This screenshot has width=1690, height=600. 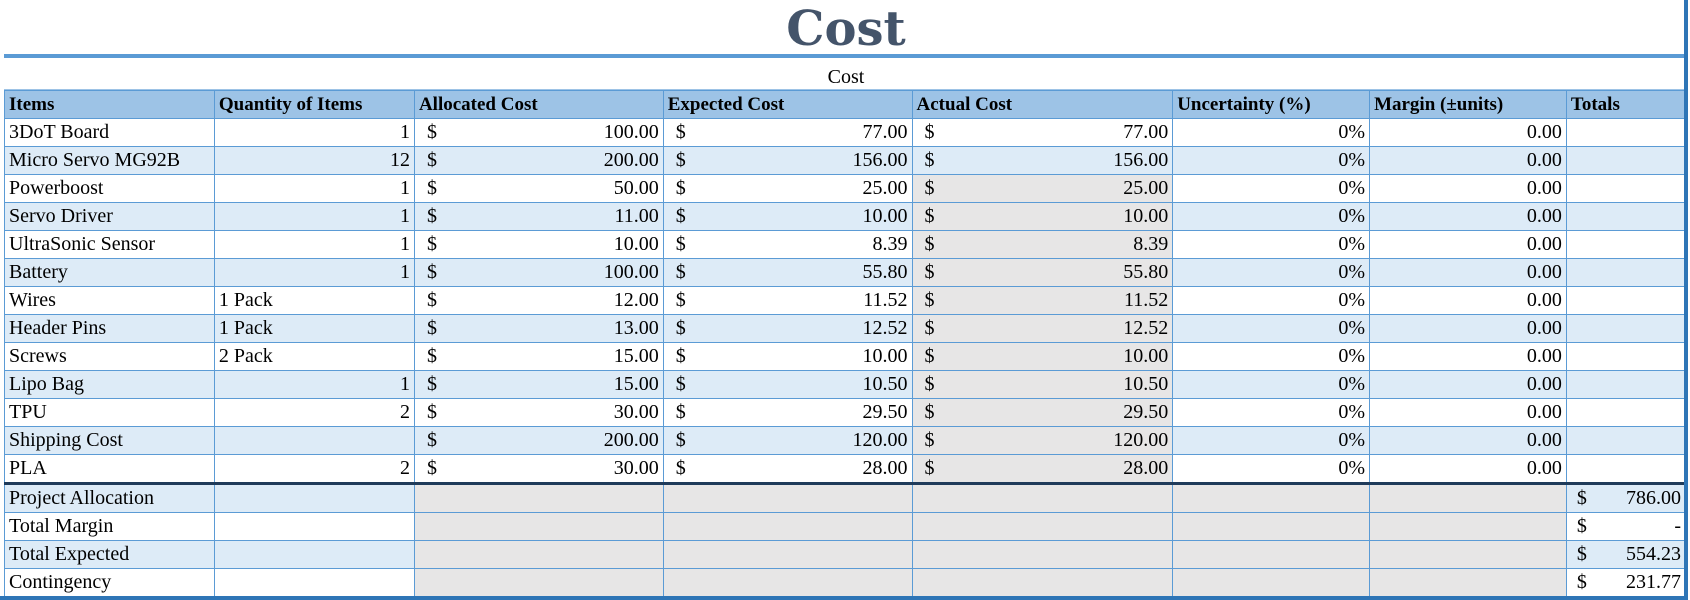 I want to click on item-cell: Battery, so click(x=109, y=272).